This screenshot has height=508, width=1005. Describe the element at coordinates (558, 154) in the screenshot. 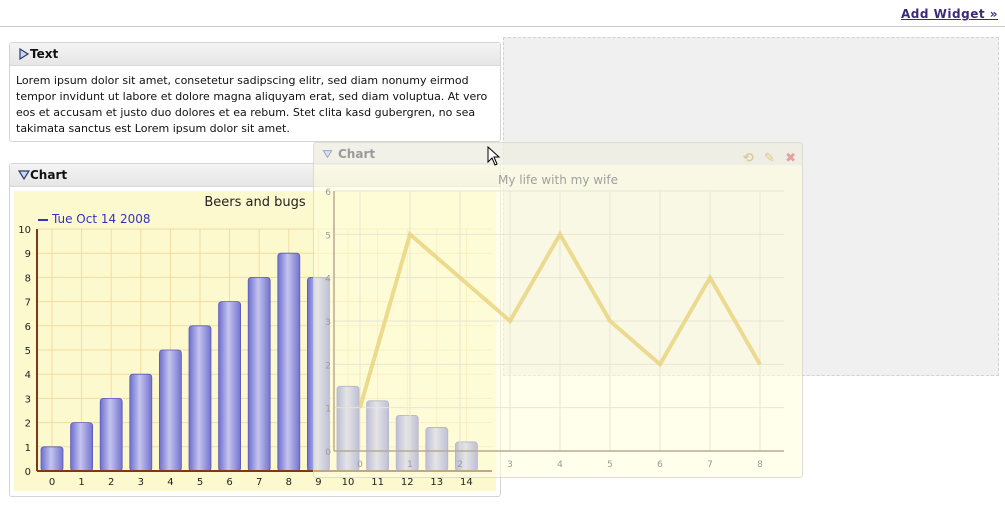

I see `dragging-widget-header: Chart ⟲ ✎ ✖` at that location.